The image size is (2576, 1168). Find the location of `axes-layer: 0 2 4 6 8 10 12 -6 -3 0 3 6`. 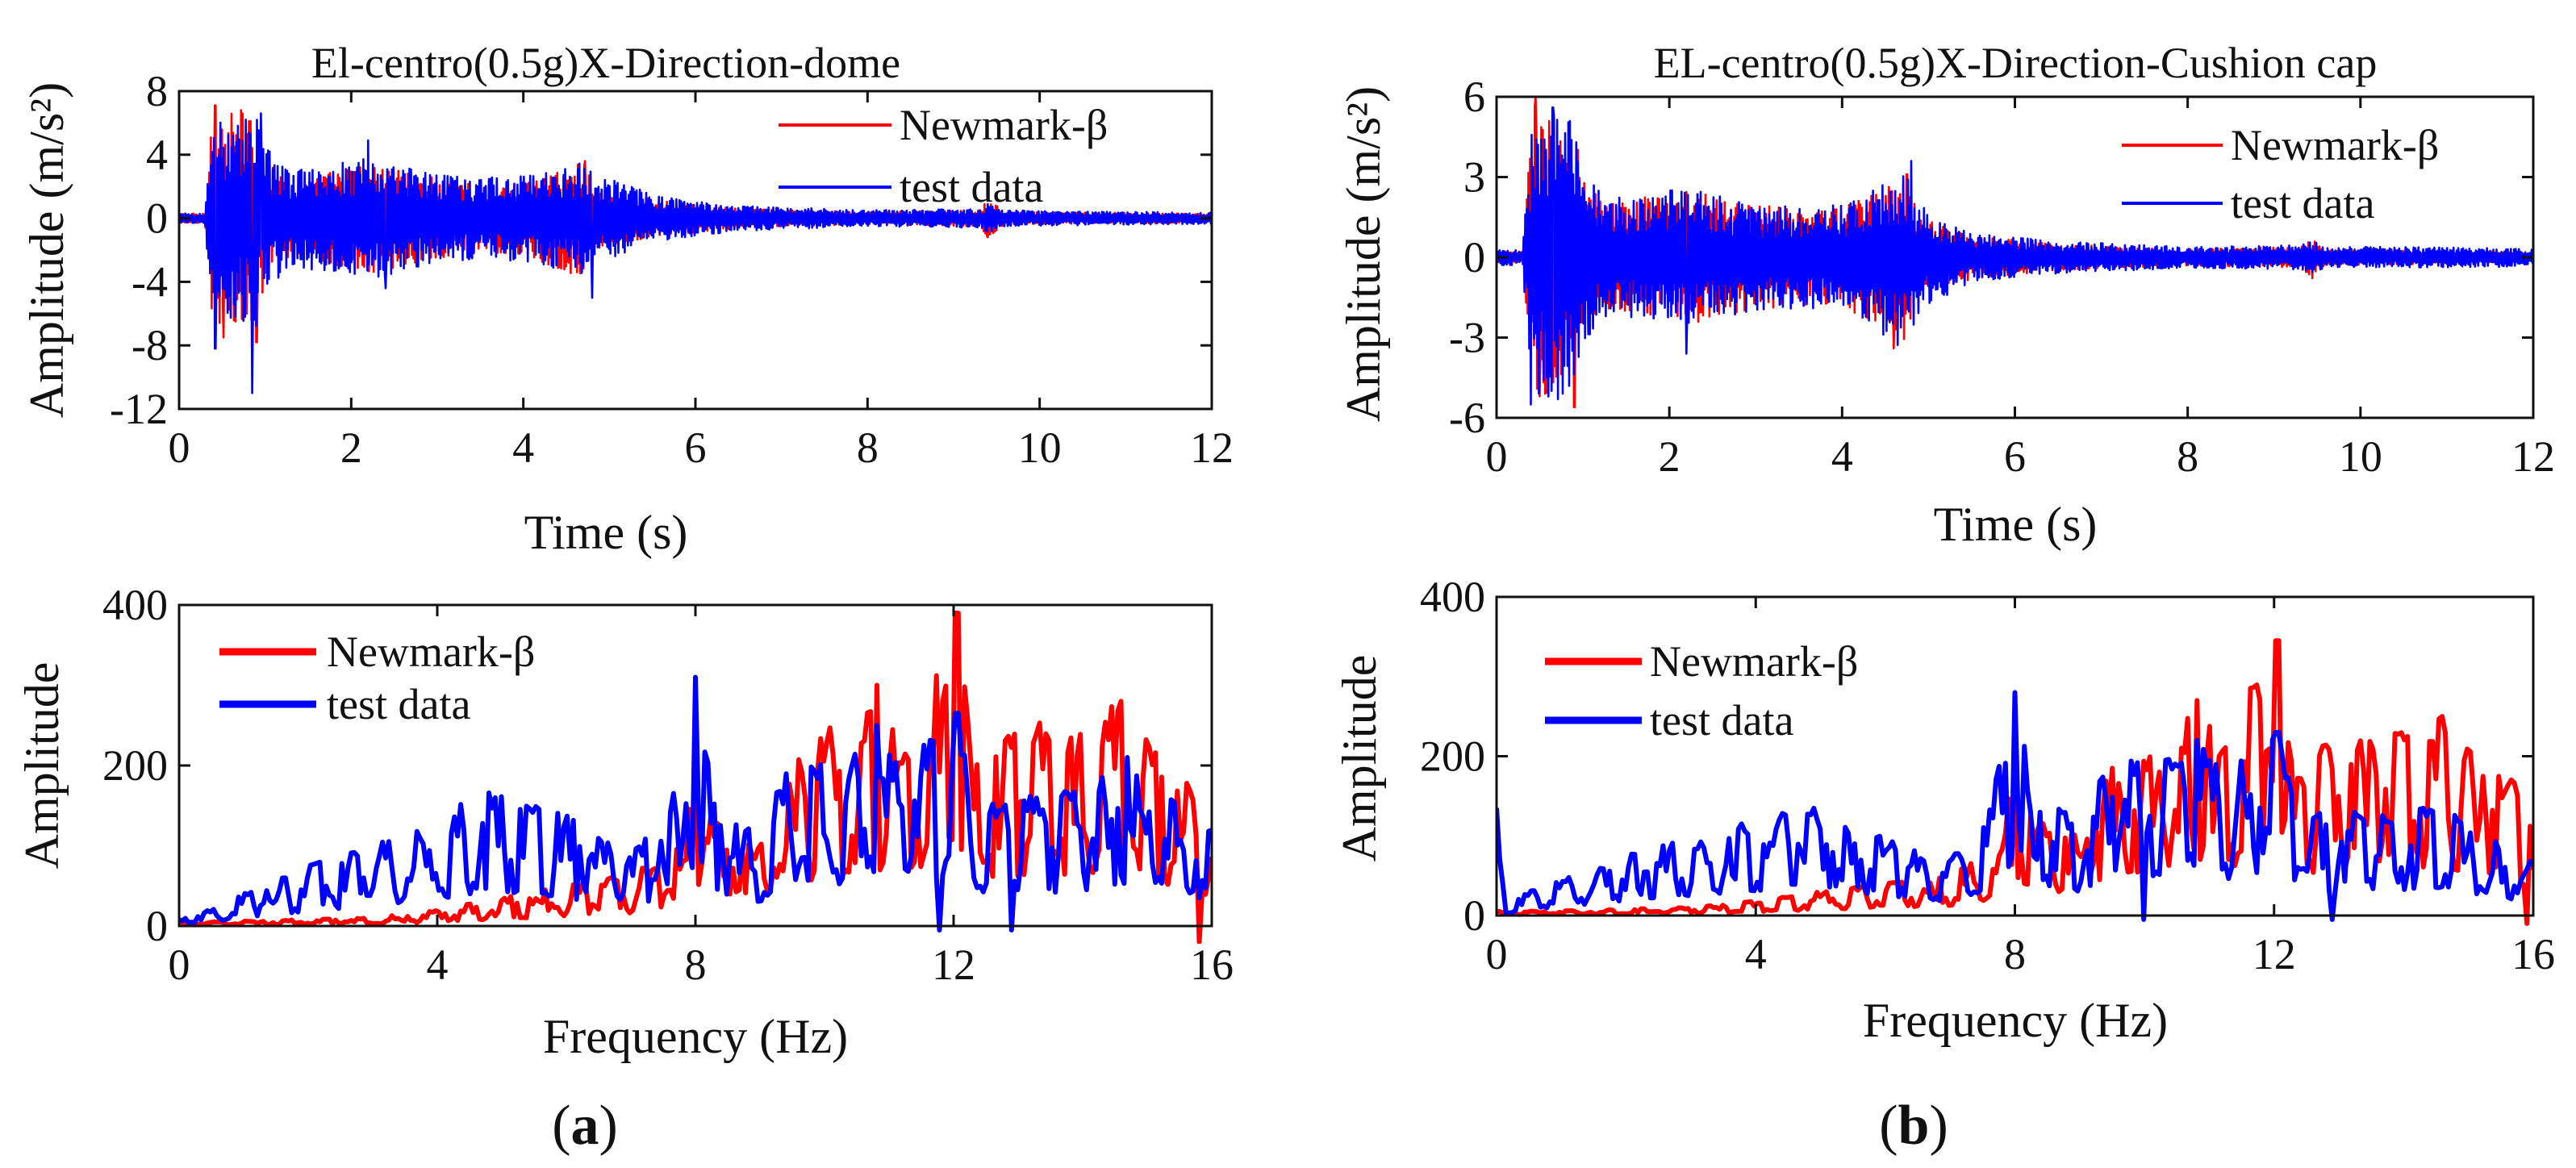

axes-layer: 0 2 4 6 8 10 12 -6 -3 0 3 6 is located at coordinates (2002, 277).